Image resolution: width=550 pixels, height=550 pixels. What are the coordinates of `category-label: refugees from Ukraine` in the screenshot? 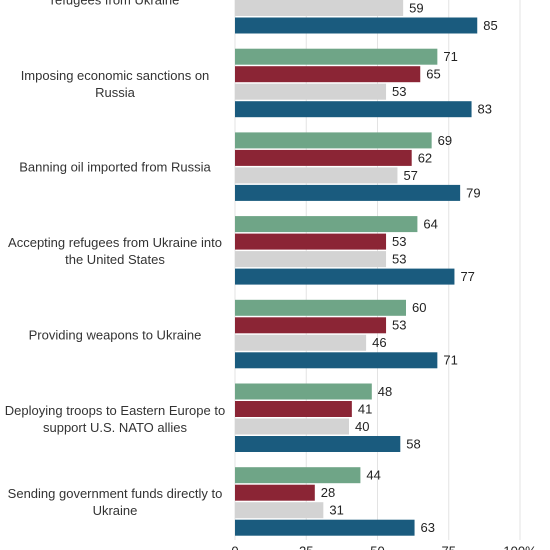 It's located at (115, 4).